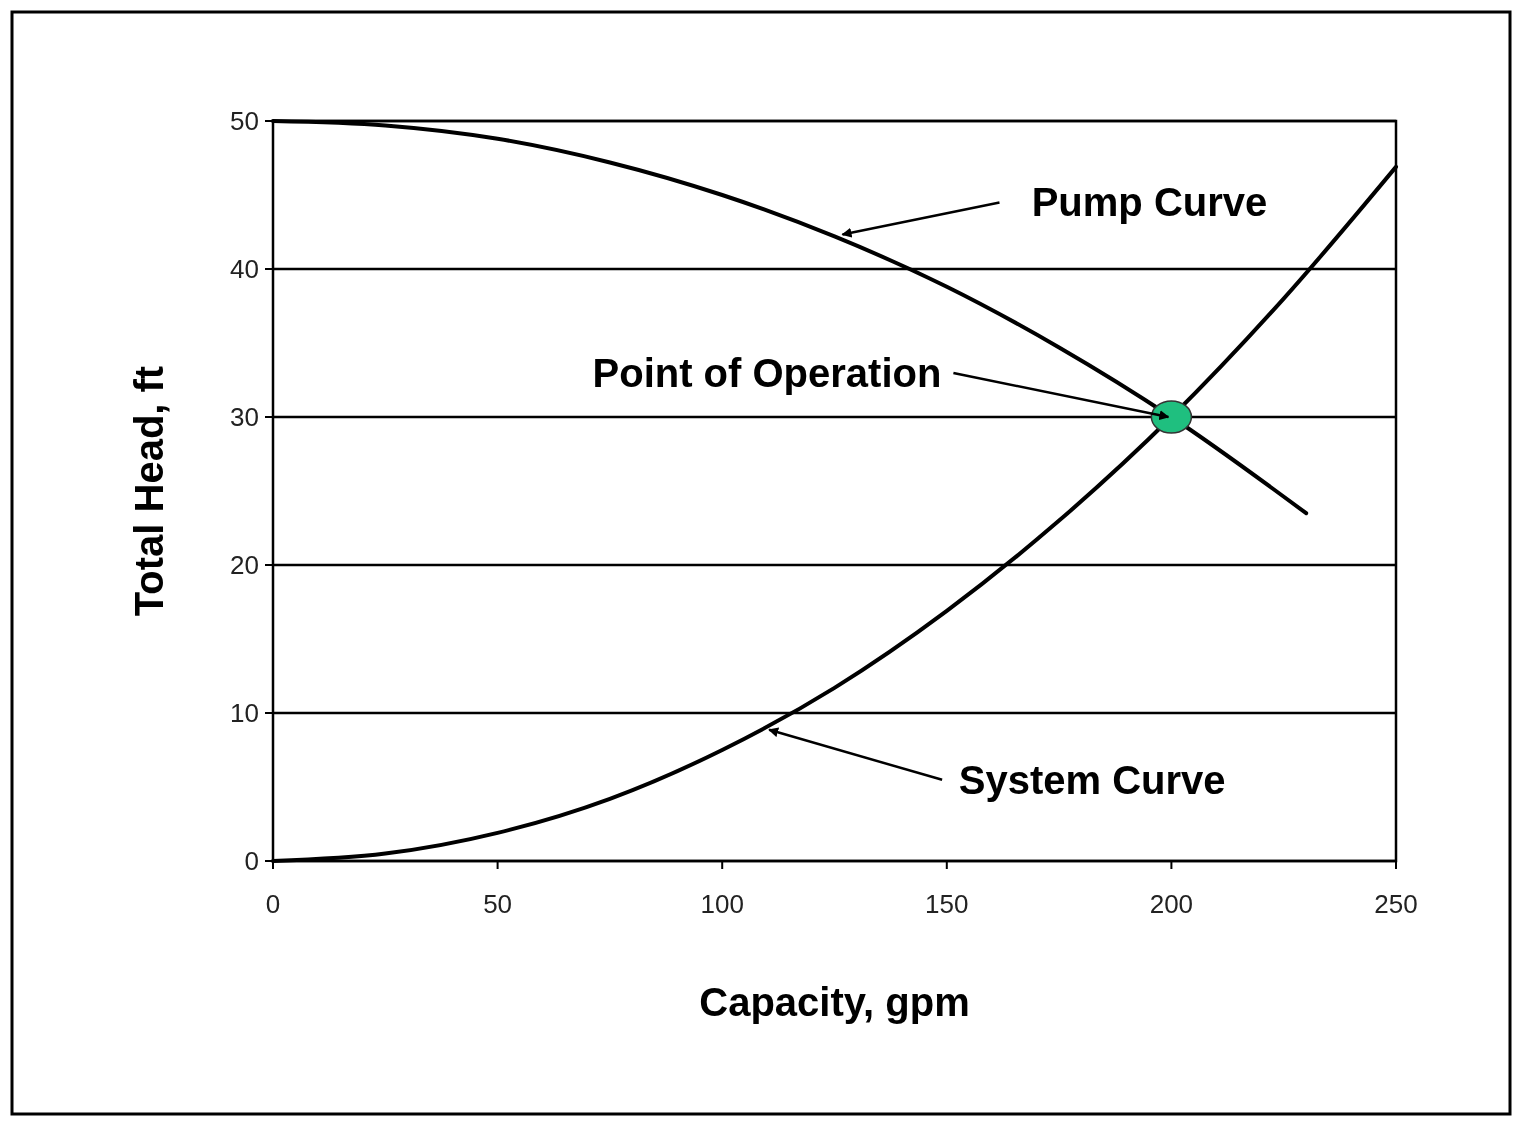 The height and width of the screenshot is (1126, 1522). I want to click on y-axis-title: Total Head, ft, so click(149, 491).